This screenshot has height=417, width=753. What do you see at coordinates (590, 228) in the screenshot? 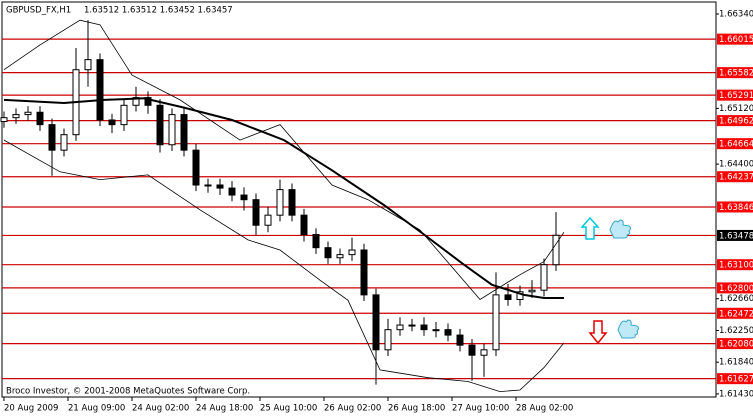
I see `up-arrow` at bounding box center [590, 228].